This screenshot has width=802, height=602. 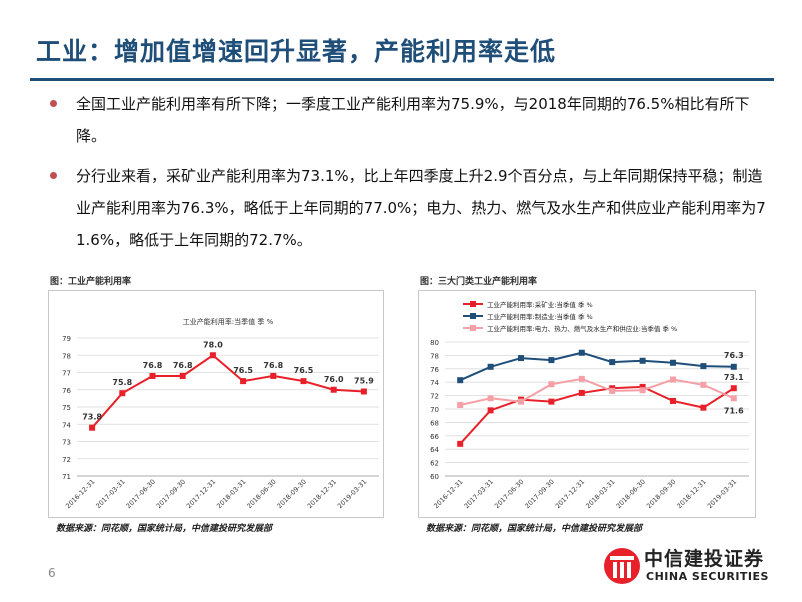 What do you see at coordinates (304, 370) in the screenshot?
I see `data-label: 76.5` at bounding box center [304, 370].